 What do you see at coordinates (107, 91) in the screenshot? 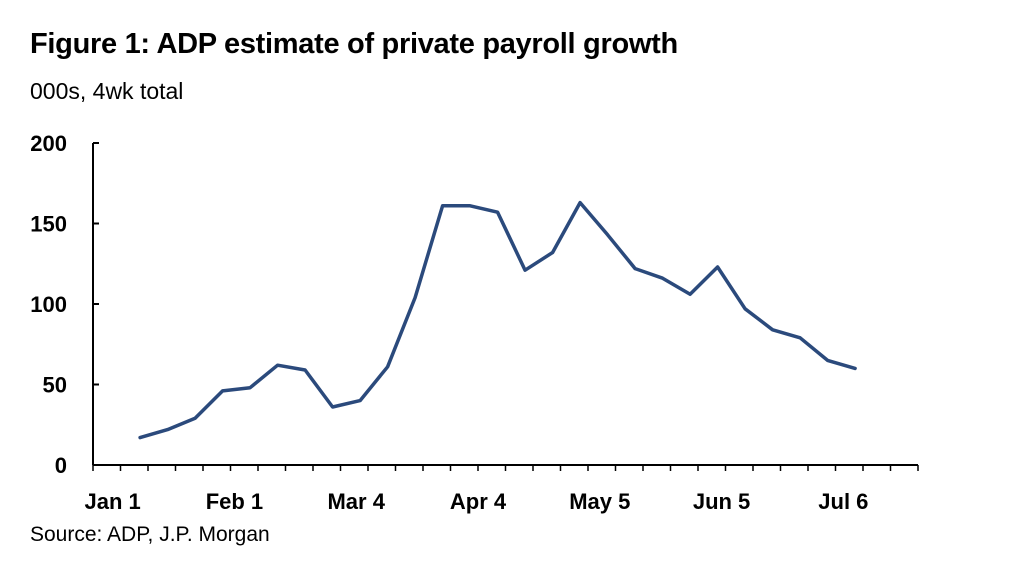
I see `chart-subtitle: 000s, 4wk total` at bounding box center [107, 91].